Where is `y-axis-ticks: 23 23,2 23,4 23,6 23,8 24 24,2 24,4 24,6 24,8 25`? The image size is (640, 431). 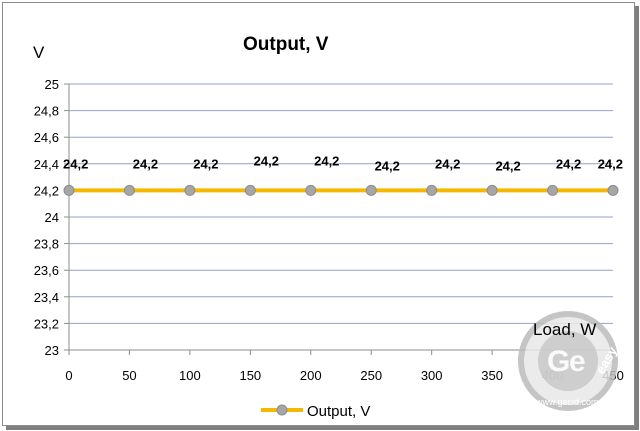
y-axis-ticks: 23 23,2 23,4 23,6 23,8 24 24,2 24,4 24,6 24,8 25 is located at coordinates (51, 217).